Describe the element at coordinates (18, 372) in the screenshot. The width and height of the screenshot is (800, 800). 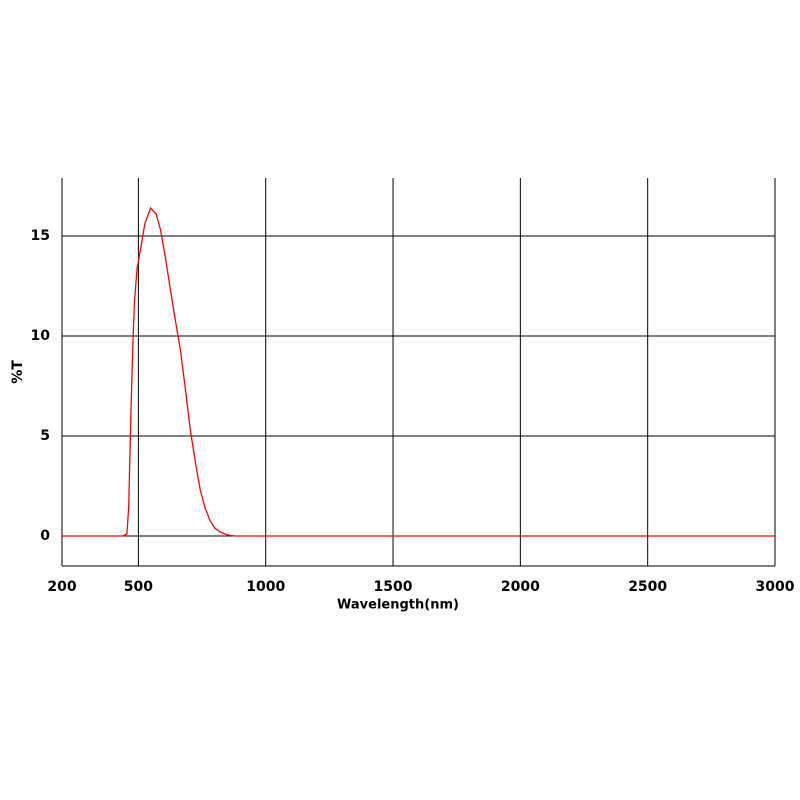
I see `y-axis-label: %T` at that location.